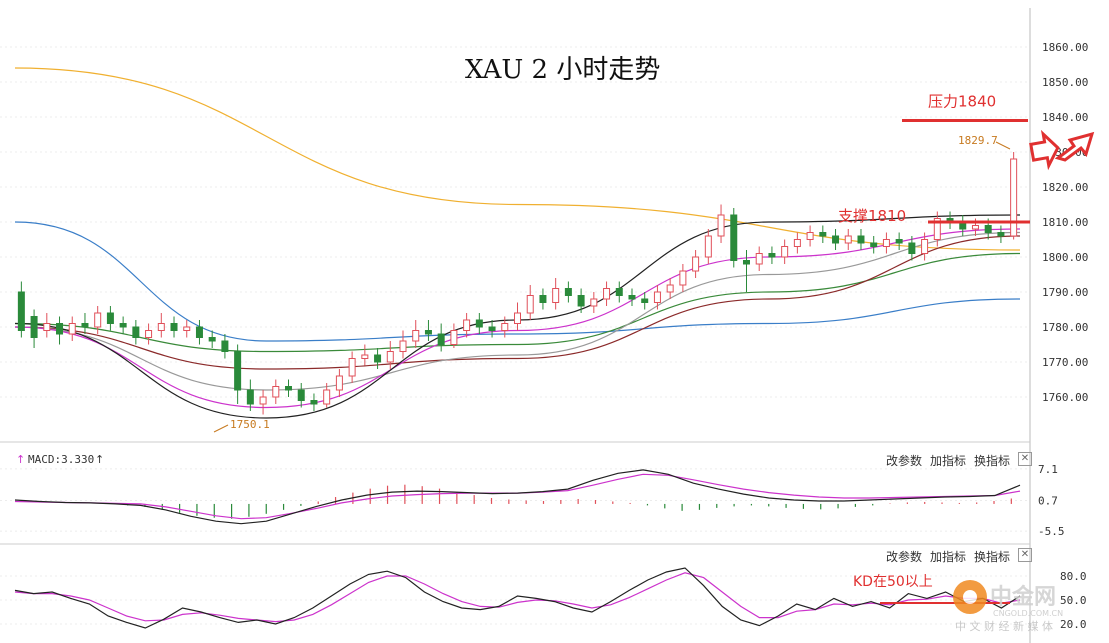 The image size is (1109, 643). I want to click on kd-tick-label: 50.0, so click(1073, 600).